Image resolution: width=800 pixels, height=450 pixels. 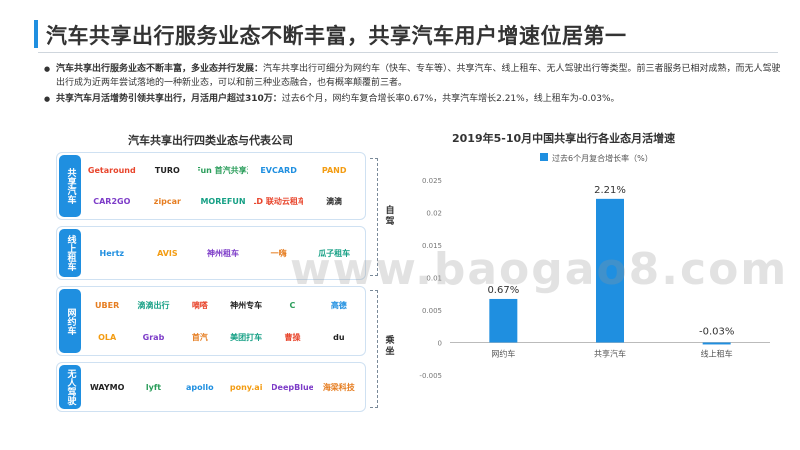 What do you see at coordinates (544, 157) in the screenshot?
I see `legend-swatch` at bounding box center [544, 157].